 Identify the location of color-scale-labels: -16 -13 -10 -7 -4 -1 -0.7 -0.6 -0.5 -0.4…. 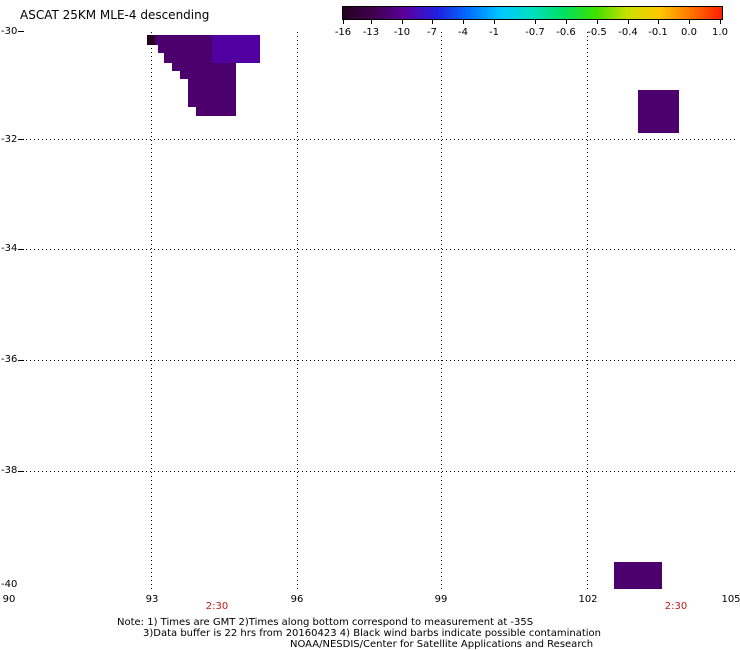
(370, 20).